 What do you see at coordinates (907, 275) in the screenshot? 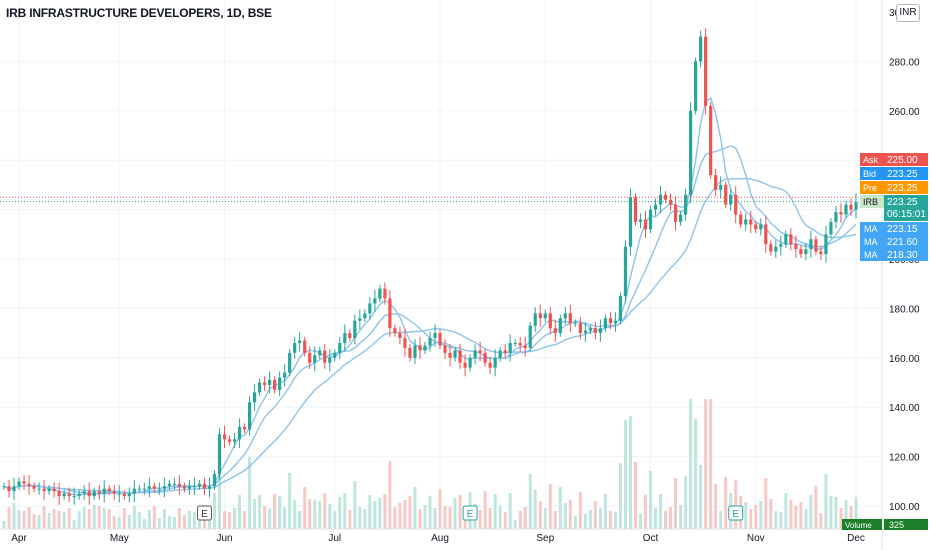
I see `price-axis` at bounding box center [907, 275].